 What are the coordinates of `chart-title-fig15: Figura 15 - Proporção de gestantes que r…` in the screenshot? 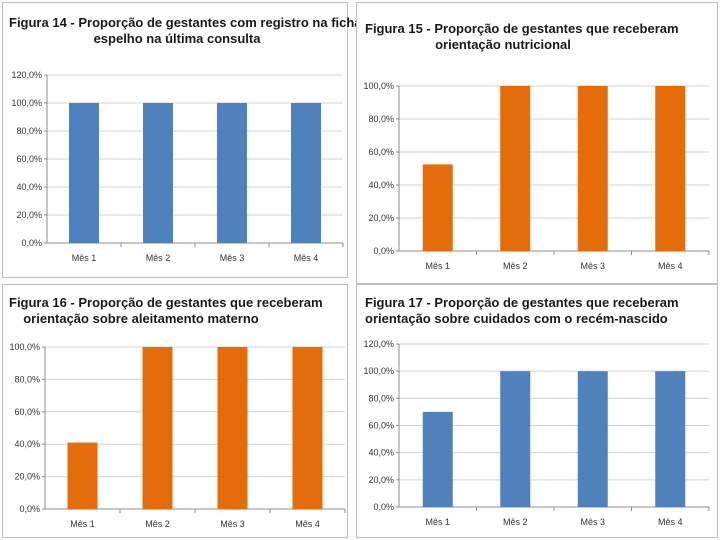 It's located at (522, 37).